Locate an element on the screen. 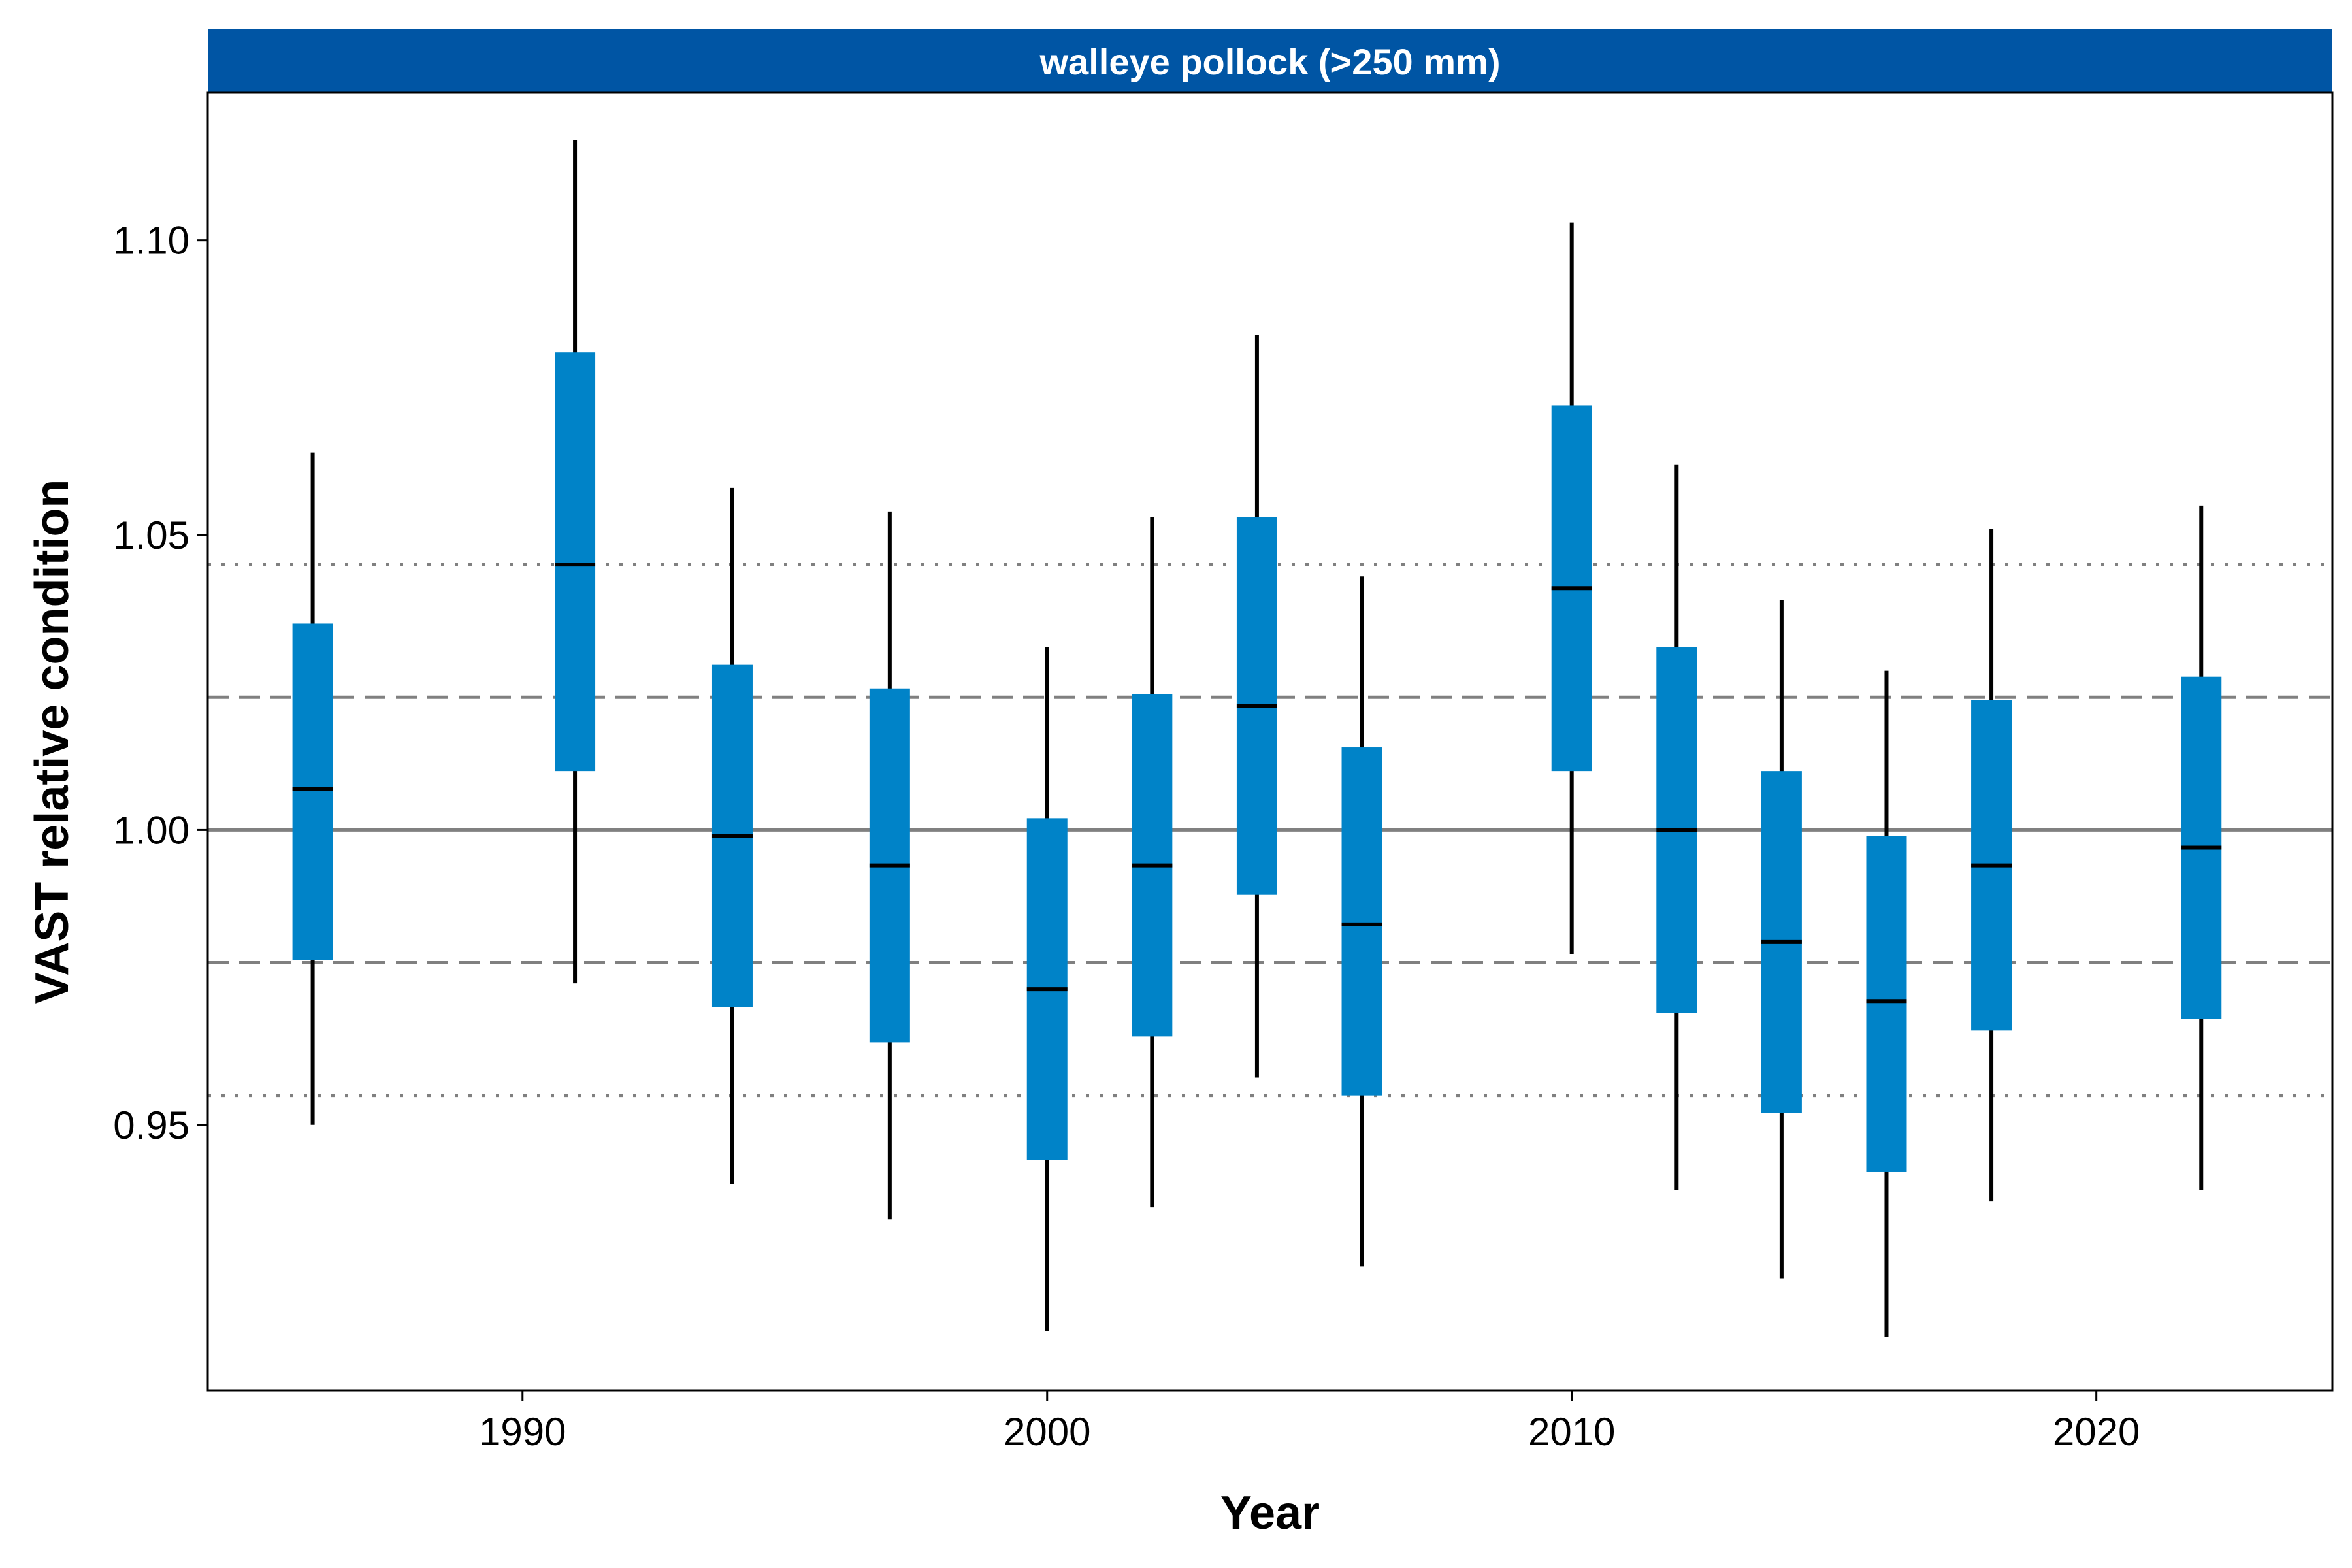 This screenshot has width=2352, height=1568. box-body-2016 is located at coordinates (1886, 1004).